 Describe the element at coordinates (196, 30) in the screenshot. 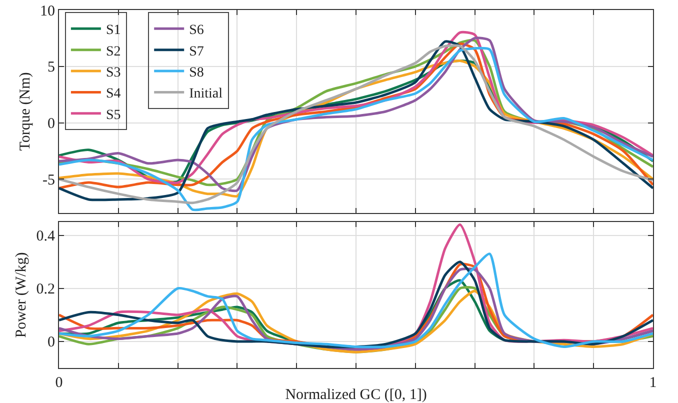

I see `legend-label: S6` at that location.